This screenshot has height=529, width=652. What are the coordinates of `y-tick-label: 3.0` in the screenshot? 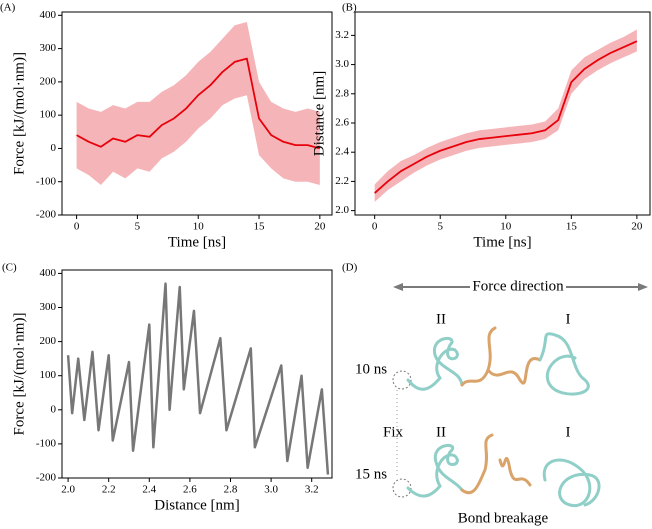 It's located at (342, 64).